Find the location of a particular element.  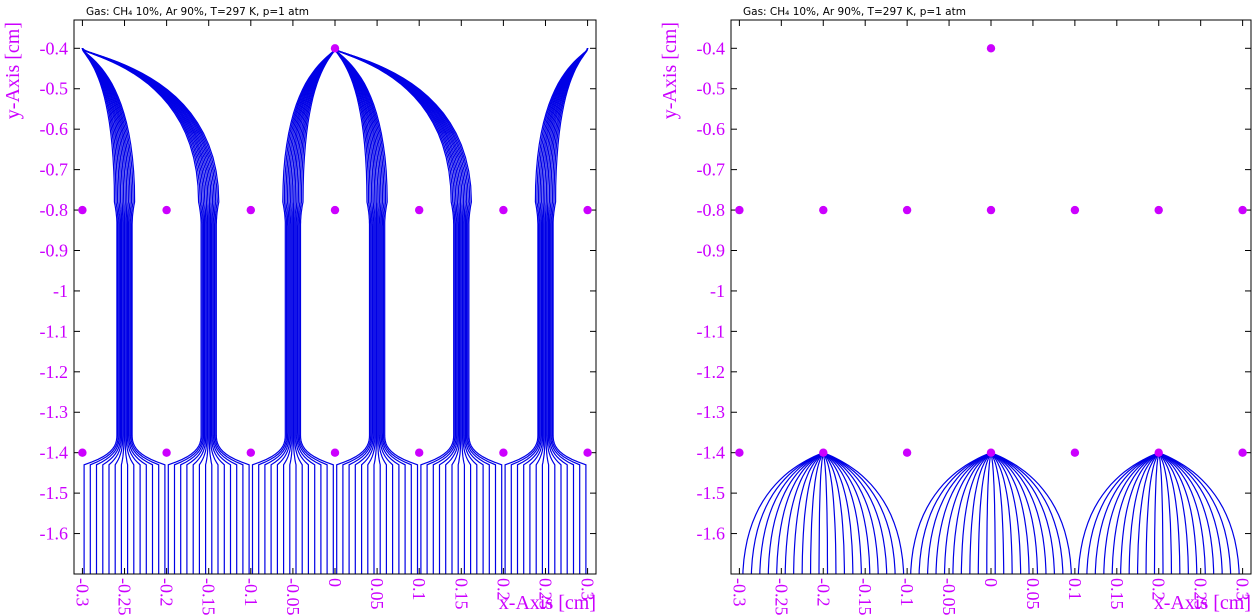

x-tick-label: -0.3 is located at coordinates (739, 592).